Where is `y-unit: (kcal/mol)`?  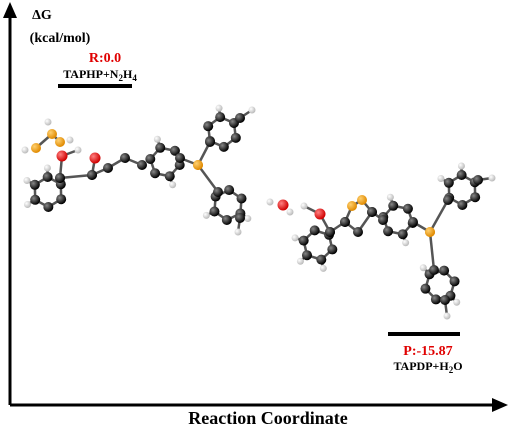
y-unit: (kcal/mol) is located at coordinates (60, 38).